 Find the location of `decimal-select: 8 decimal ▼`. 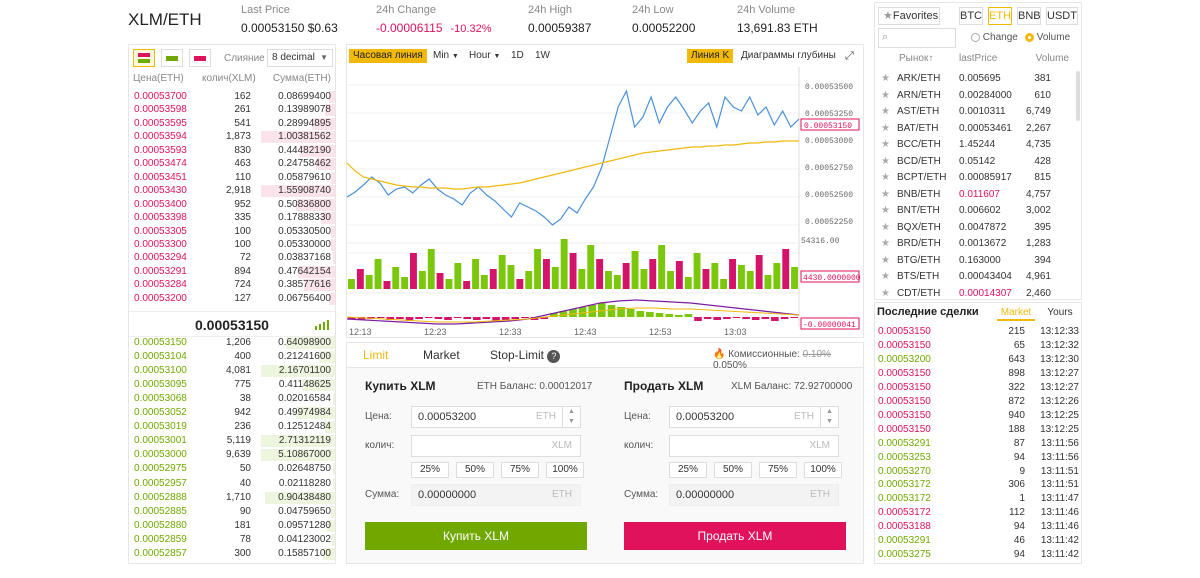

decimal-select: 8 decimal ▼ is located at coordinates (300, 58).